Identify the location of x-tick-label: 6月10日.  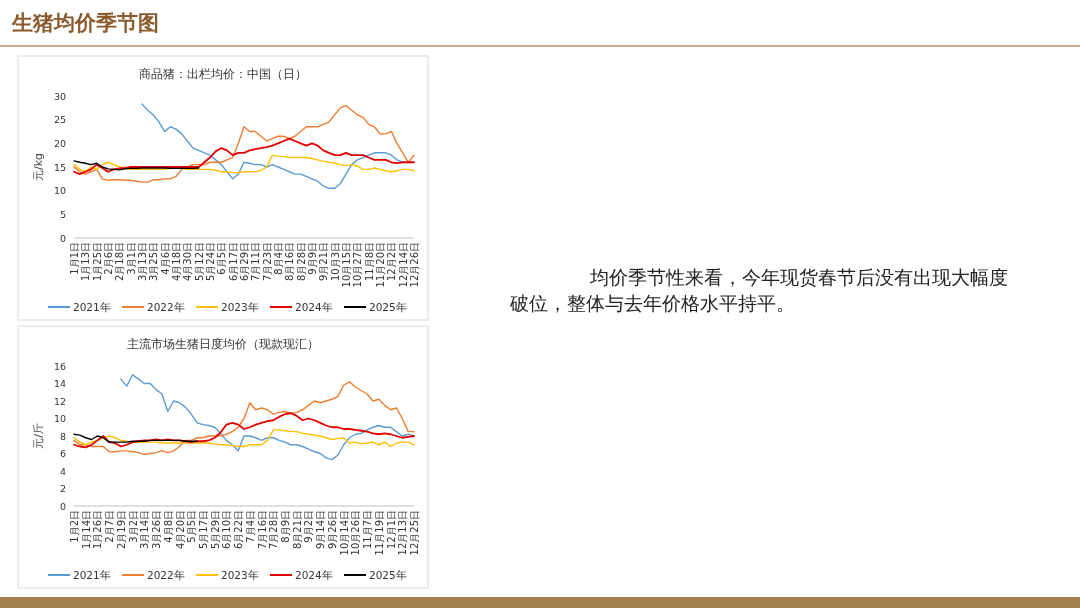
(227, 530).